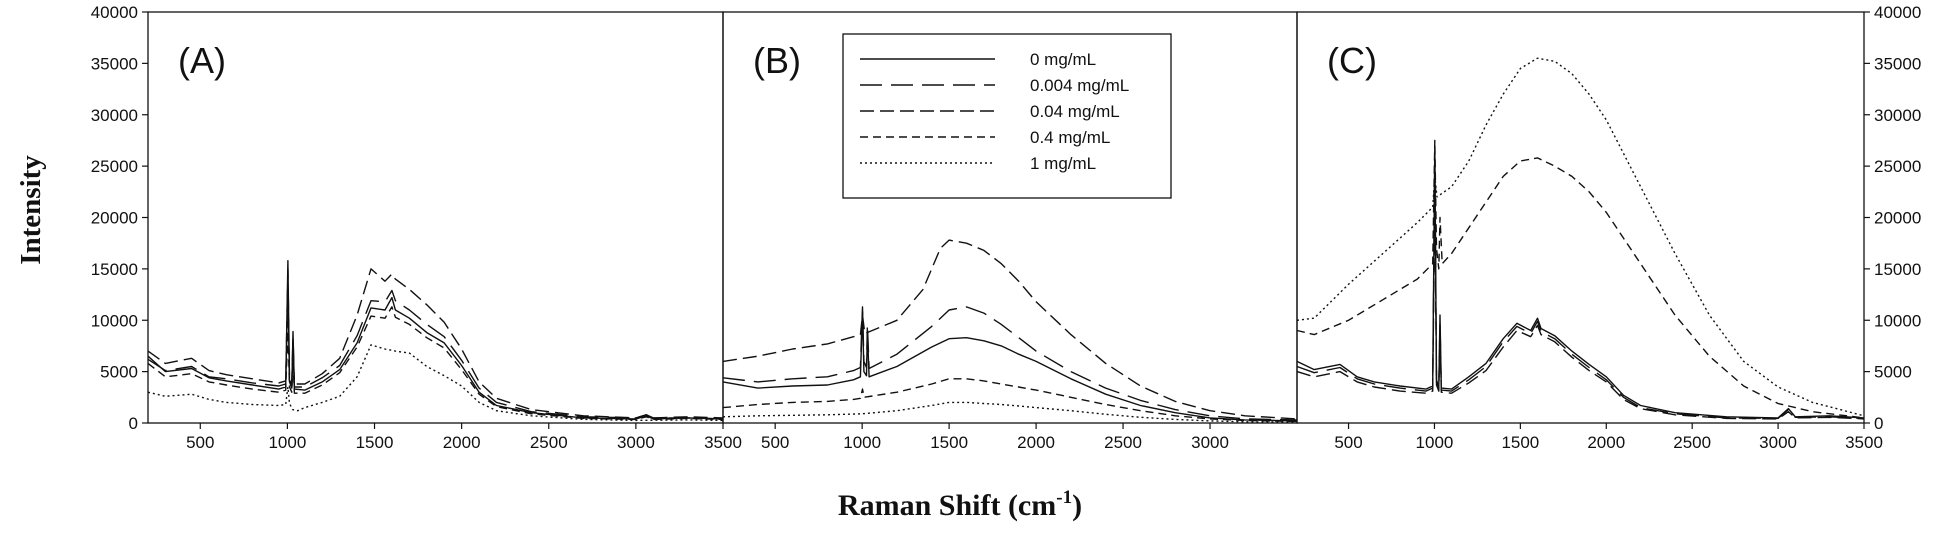 The image size is (1943, 537). I want to click on legend-label: 0.04 mg/mL, so click(1075, 111).